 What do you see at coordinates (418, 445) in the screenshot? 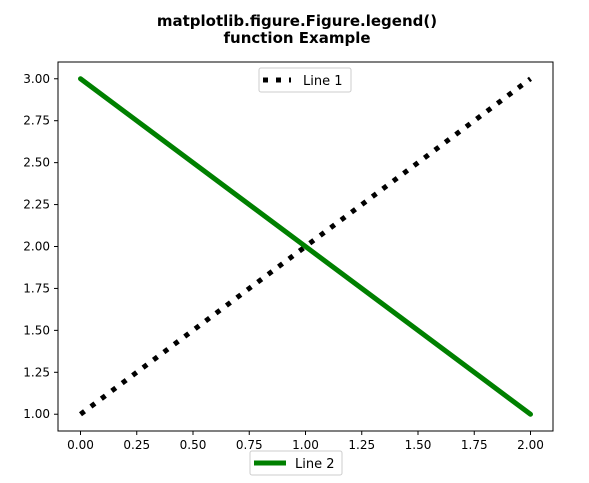
I see `x-tick-label: 1.50` at bounding box center [418, 445].